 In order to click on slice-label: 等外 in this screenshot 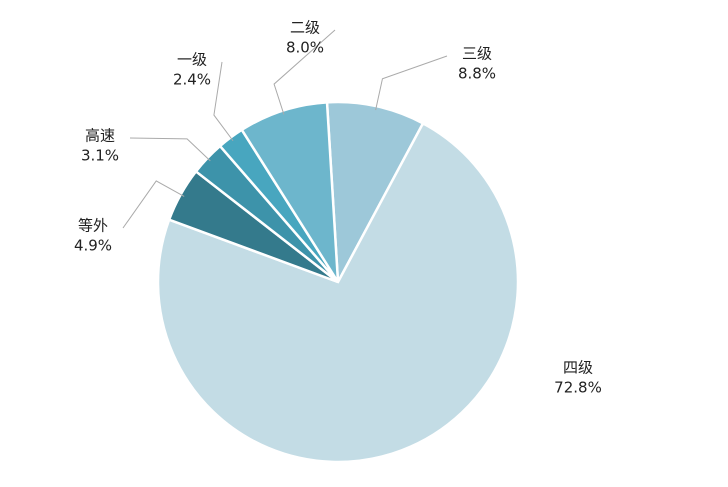, I will do `click(93, 226)`.